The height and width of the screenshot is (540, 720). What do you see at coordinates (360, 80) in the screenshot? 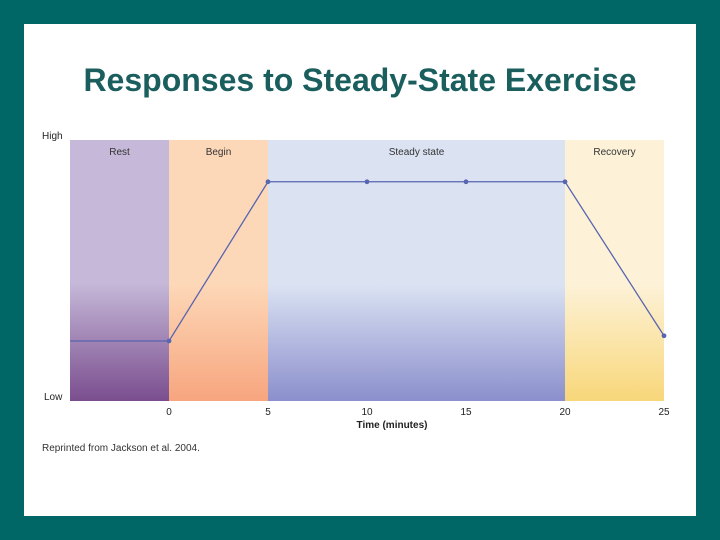
I see `slide-title: Responses to Steady-State Exercise` at bounding box center [360, 80].